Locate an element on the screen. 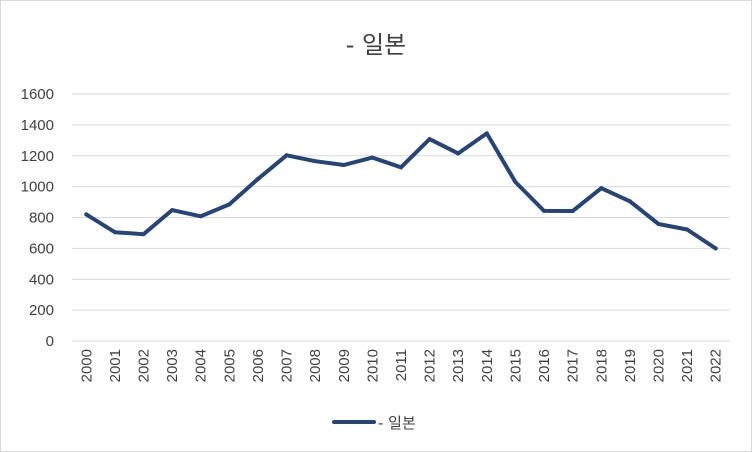 The image size is (752, 452). y-axis-ticks: 0 200 400 600 800 1000 1200 1400 1600 is located at coordinates (37, 218).